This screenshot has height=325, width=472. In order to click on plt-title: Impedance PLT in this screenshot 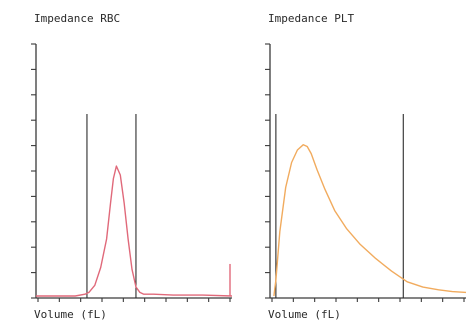, I will do `click(311, 18)`.